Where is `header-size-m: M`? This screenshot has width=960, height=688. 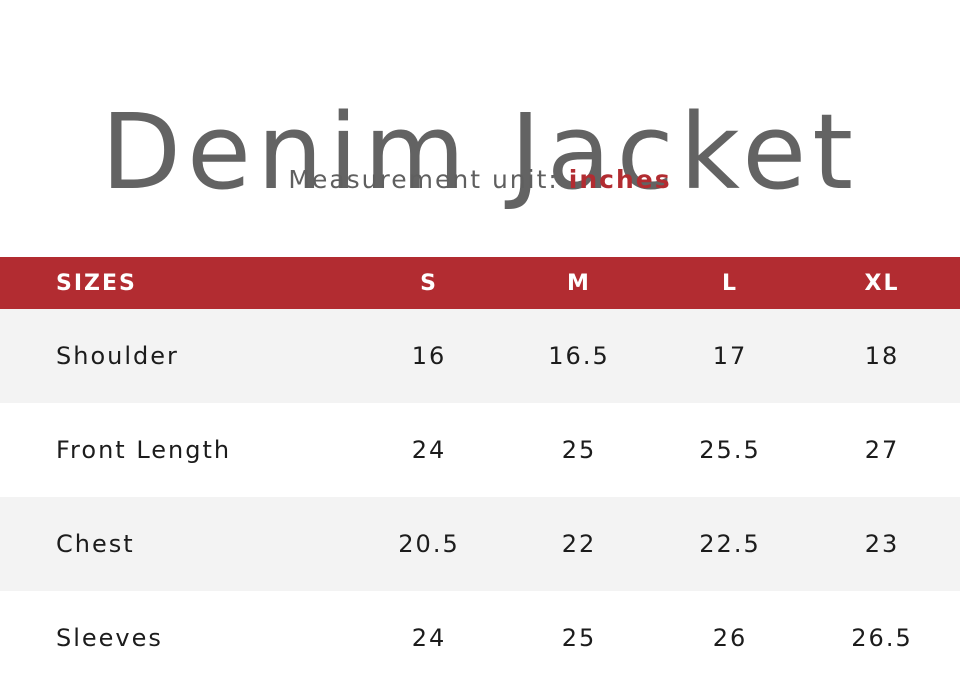
header-size-m: M is located at coordinates (579, 283).